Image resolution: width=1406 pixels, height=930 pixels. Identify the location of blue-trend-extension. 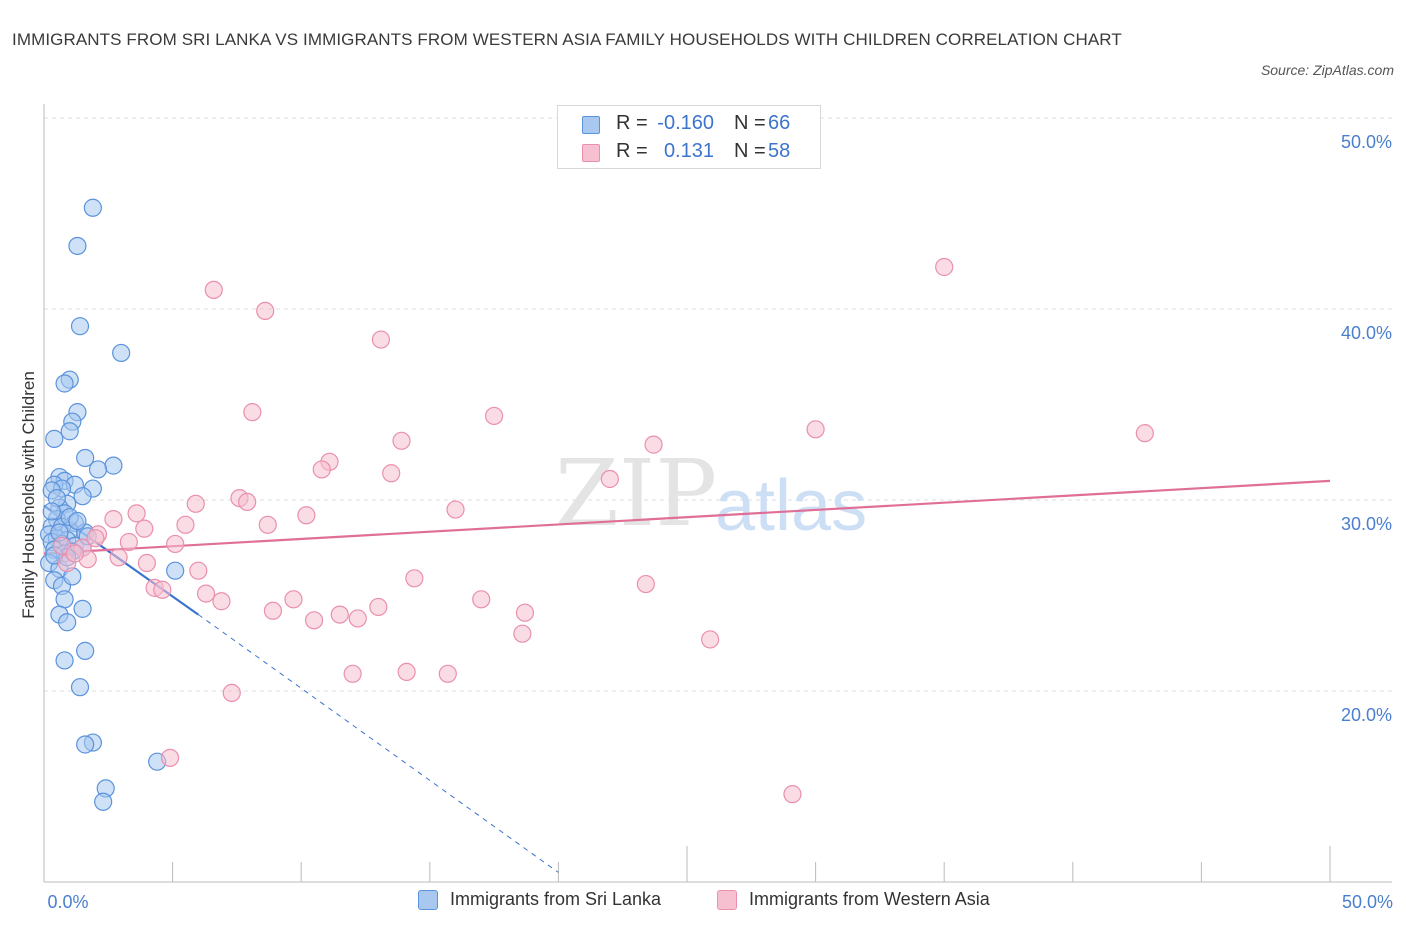
(378, 743).